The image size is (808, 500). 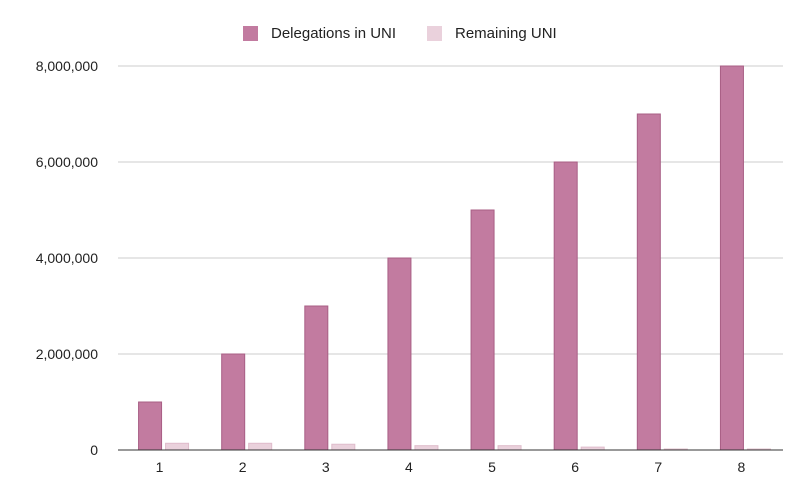 I want to click on y-tick-label: 6,000,000, so click(x=67, y=162).